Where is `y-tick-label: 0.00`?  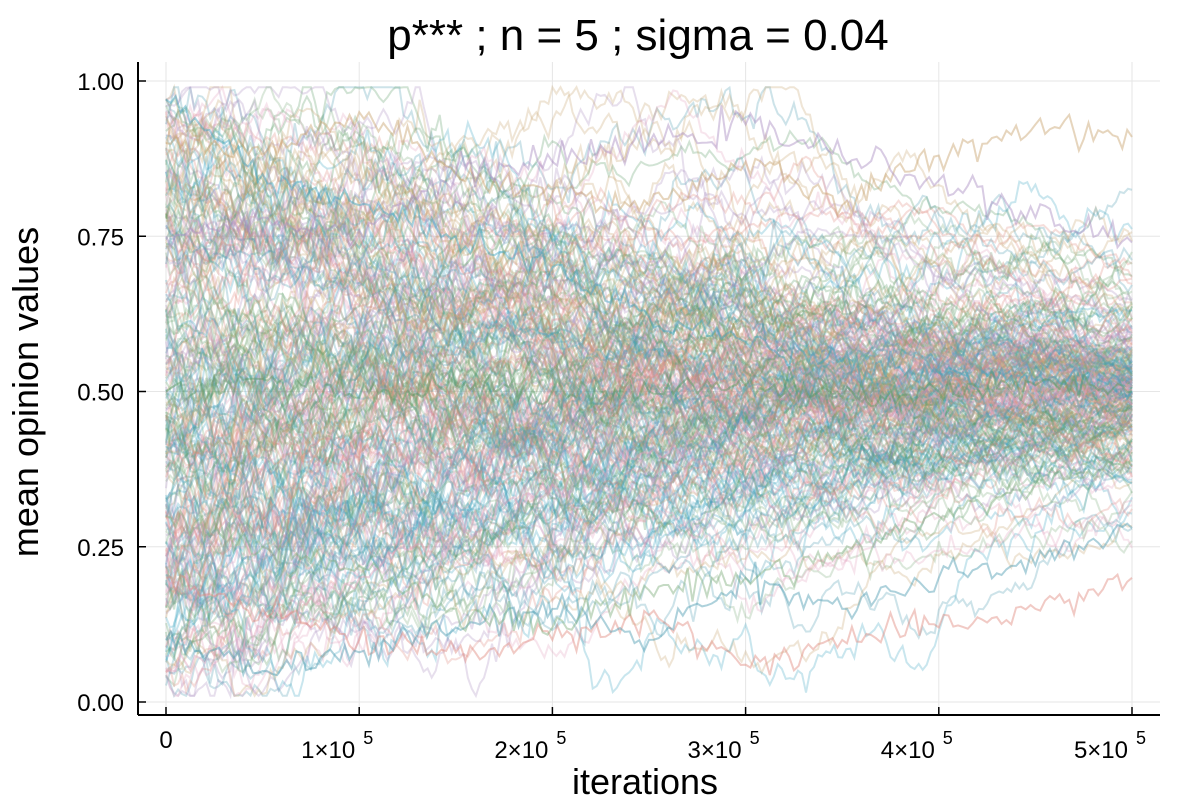 y-tick-label: 0.00 is located at coordinates (100, 703).